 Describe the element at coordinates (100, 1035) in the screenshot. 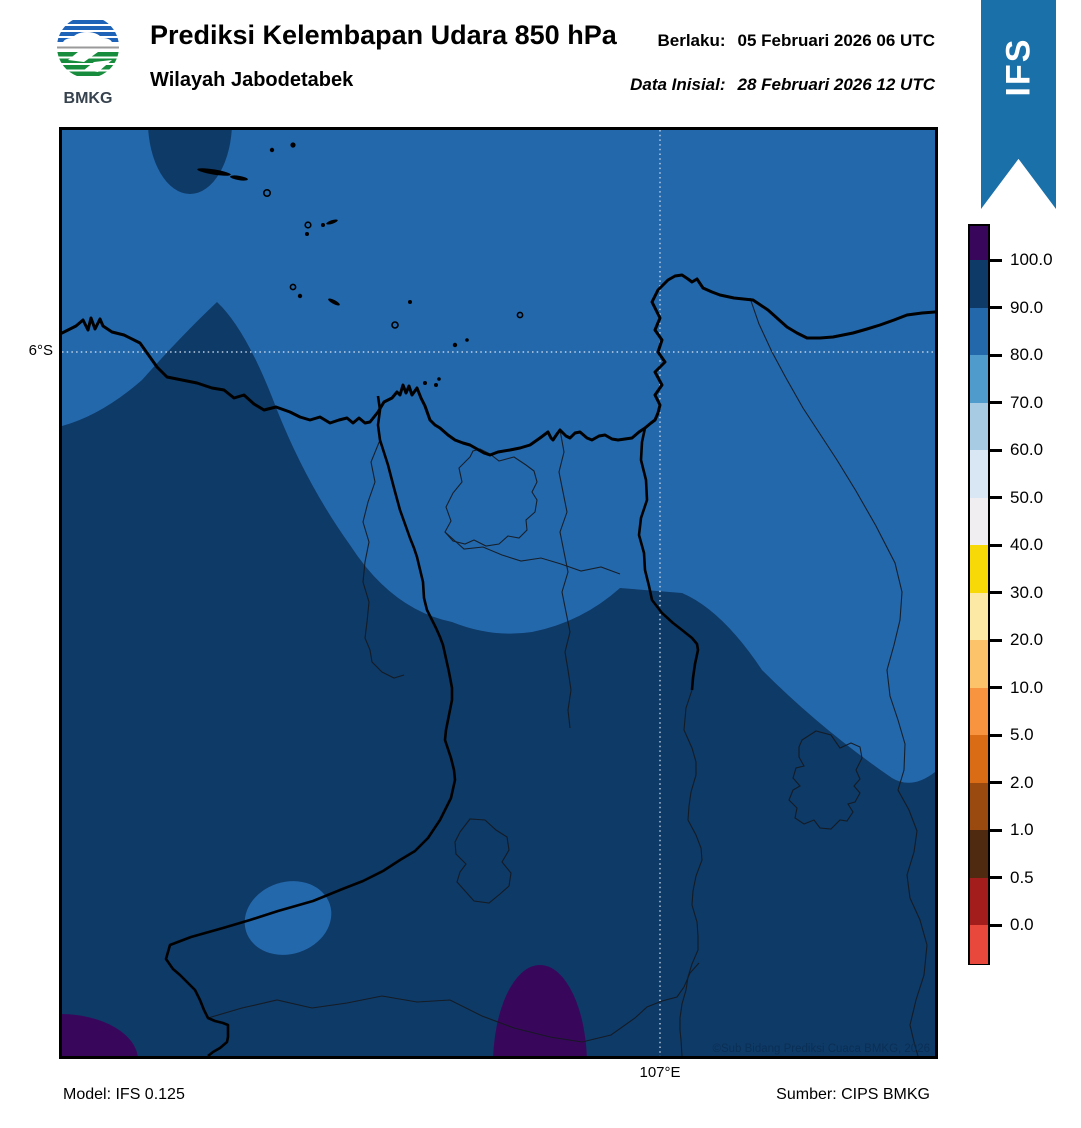

I see `humidity-above-100-corner-blob` at that location.